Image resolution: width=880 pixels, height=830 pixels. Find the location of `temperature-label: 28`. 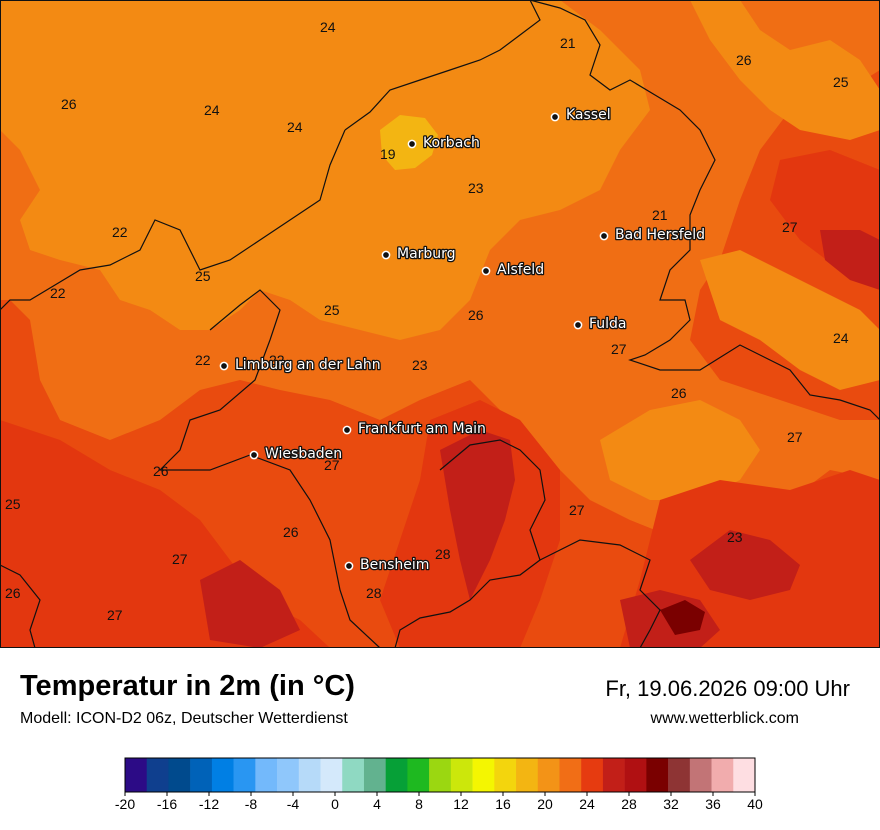

temperature-label: 28 is located at coordinates (374, 593).